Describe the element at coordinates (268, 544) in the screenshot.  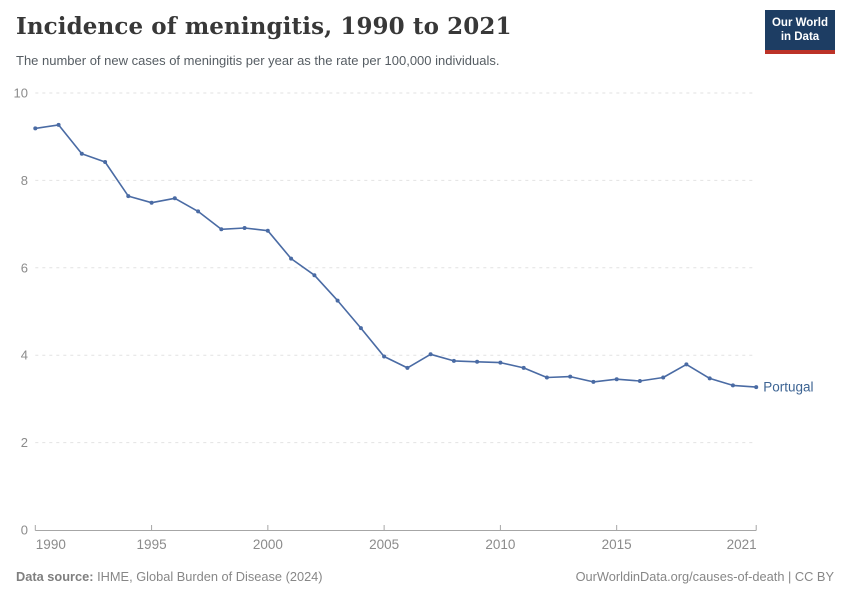
I see `x-axis-tick-label: 2000` at that location.